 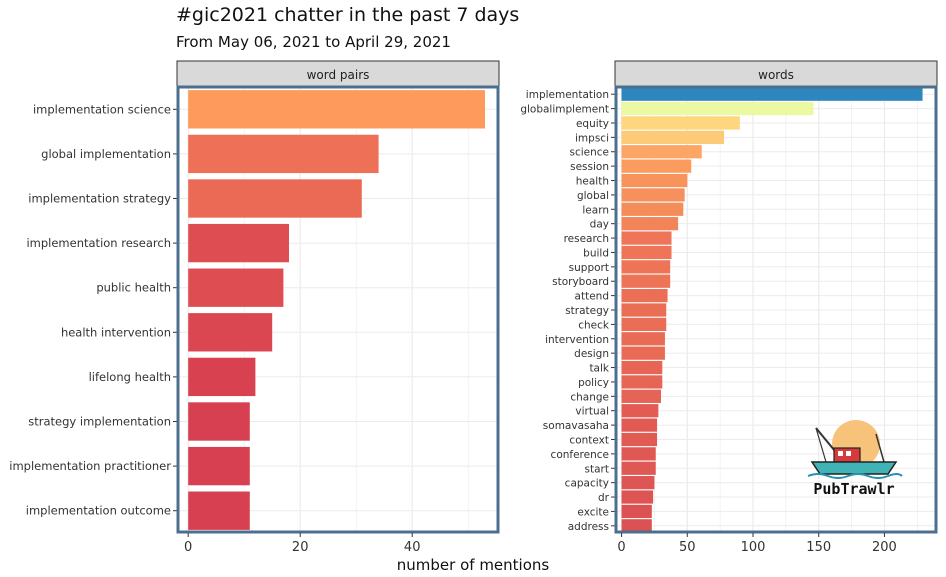 What do you see at coordinates (592, 412) in the screenshot?
I see `y-tick-label: virtual` at bounding box center [592, 412].